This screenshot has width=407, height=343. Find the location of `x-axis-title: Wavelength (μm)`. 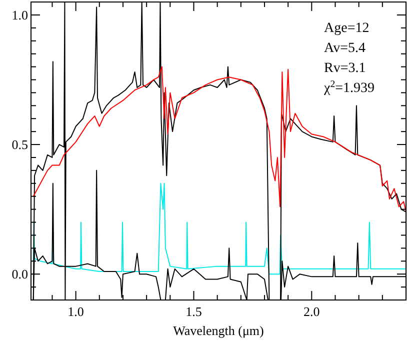

x-axis-title: Wavelength (μm) is located at coordinates (218, 330).